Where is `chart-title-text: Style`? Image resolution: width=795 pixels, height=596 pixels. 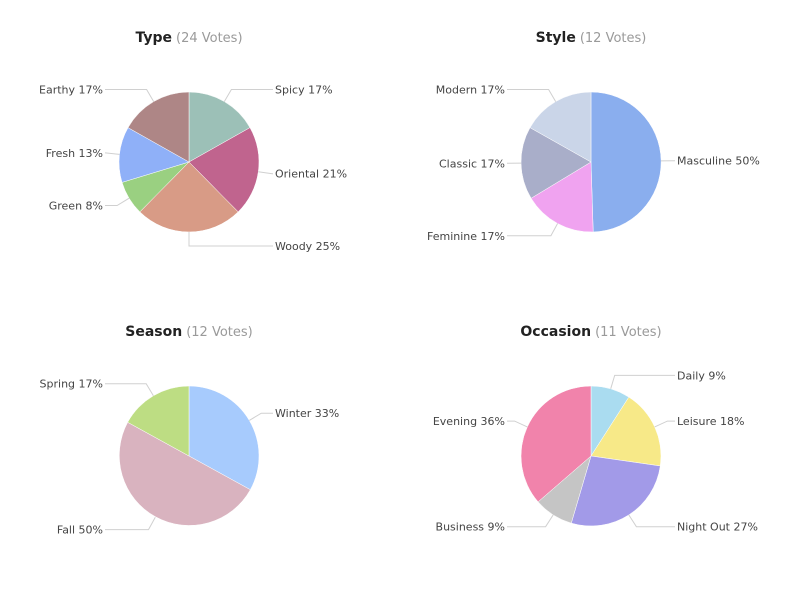 chart-title-text: Style is located at coordinates (556, 38).